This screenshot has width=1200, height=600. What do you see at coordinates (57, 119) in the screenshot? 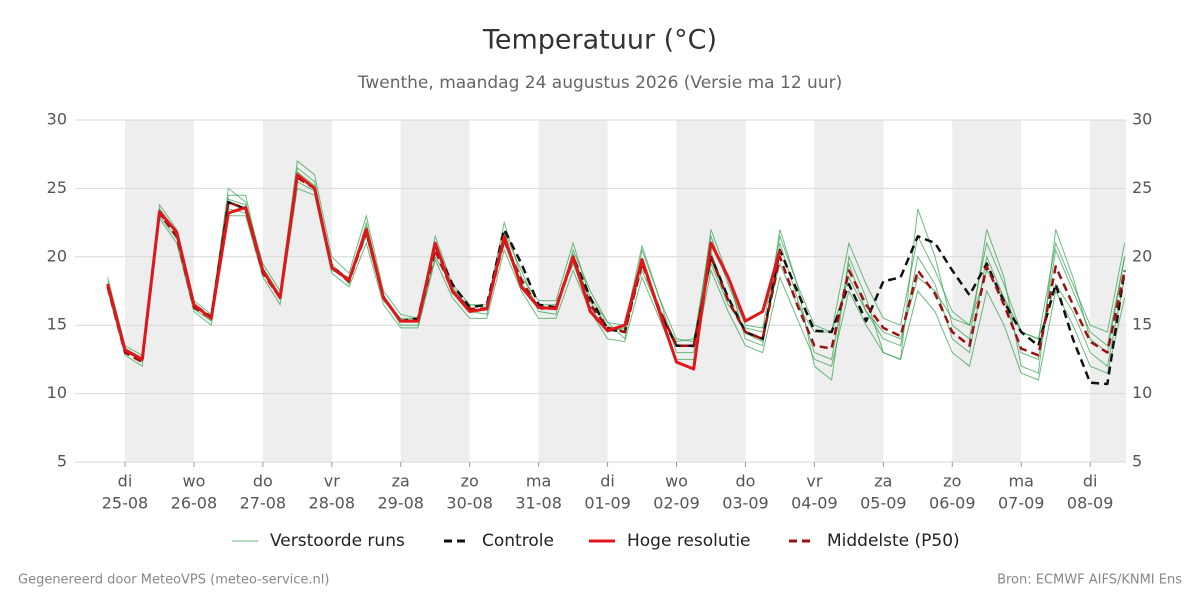
I see `y-tick-label: 30` at bounding box center [57, 119].